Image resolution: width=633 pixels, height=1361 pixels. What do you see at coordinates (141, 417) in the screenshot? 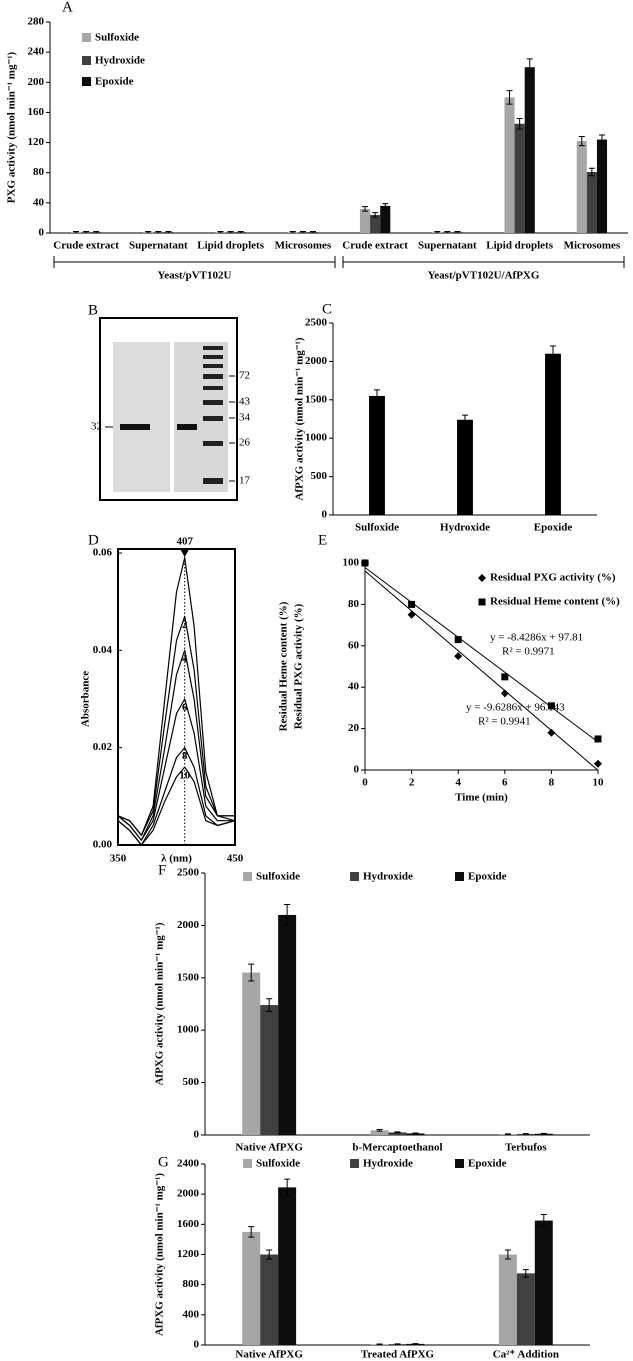
I see `gel-lane` at bounding box center [141, 417].